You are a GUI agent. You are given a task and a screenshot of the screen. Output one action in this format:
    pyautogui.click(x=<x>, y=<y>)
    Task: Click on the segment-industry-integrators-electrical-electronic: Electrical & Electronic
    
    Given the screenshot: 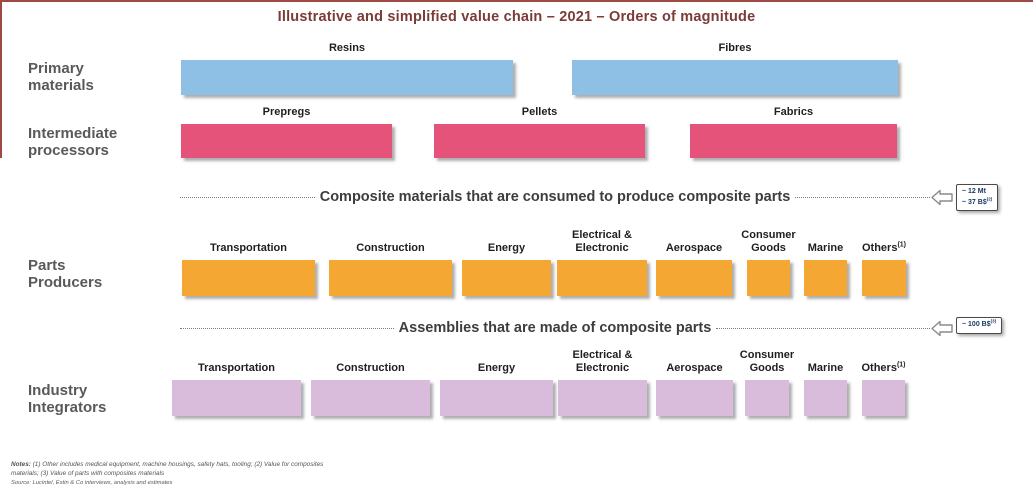 What is the action you would take?
    pyautogui.click(x=602, y=382)
    